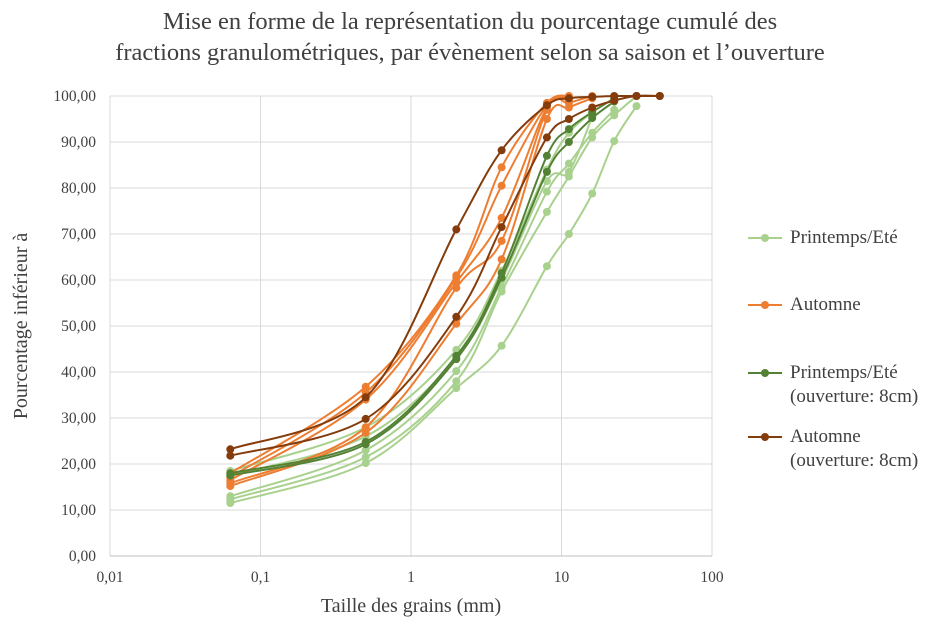 This screenshot has width=940, height=619. What do you see at coordinates (78, 326) in the screenshot?
I see `y-tick-label: 50,00` at bounding box center [78, 326].